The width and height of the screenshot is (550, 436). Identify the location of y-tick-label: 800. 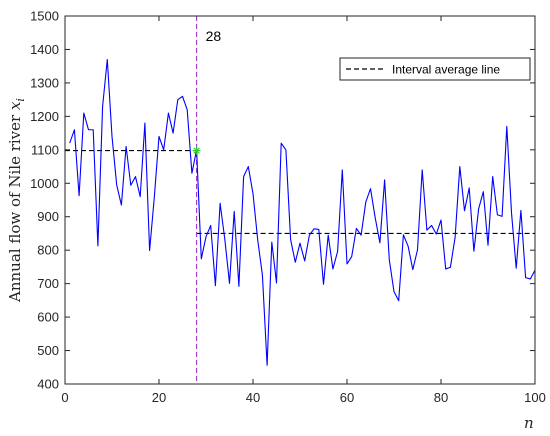
(48, 250).